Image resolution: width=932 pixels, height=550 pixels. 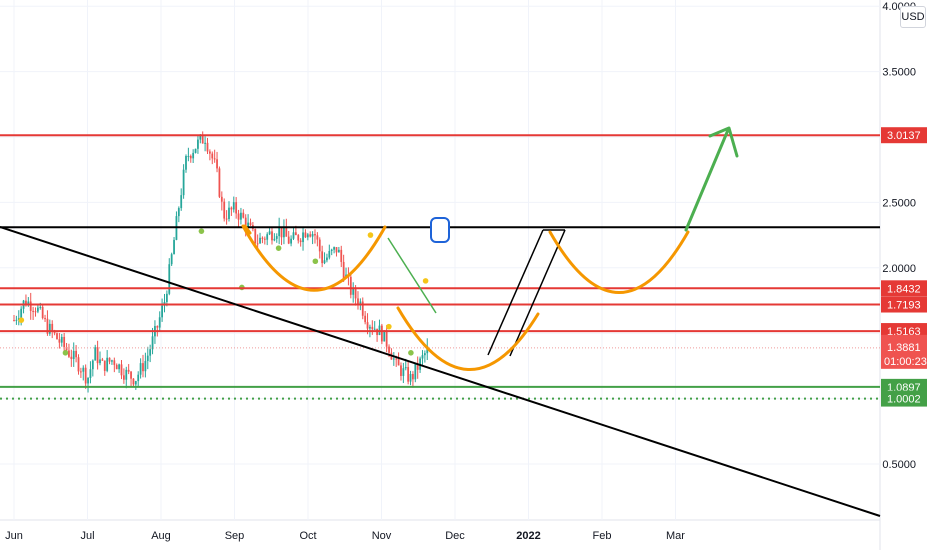 What do you see at coordinates (707, 180) in the screenshot?
I see `projection-arrow-shaft` at bounding box center [707, 180].